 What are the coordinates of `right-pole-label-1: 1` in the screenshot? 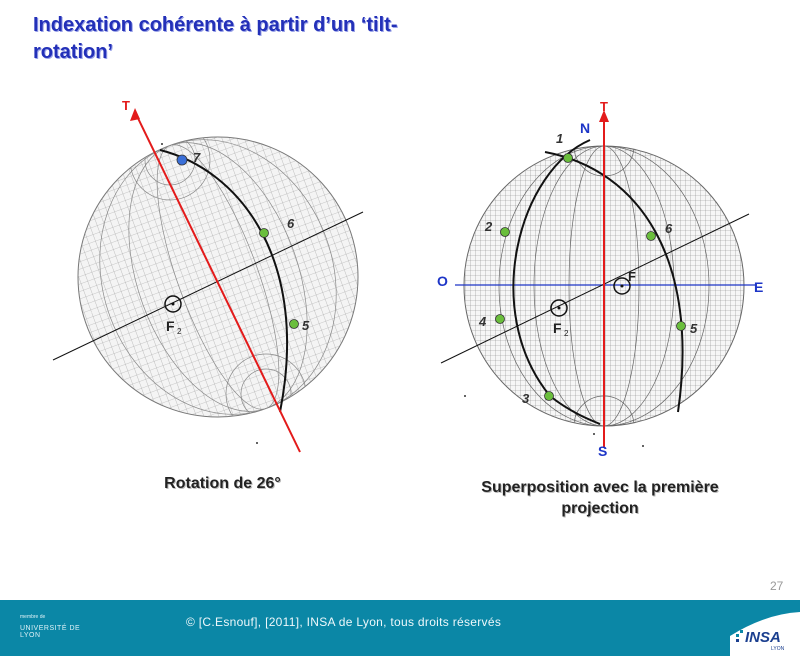 It's located at (559, 138).